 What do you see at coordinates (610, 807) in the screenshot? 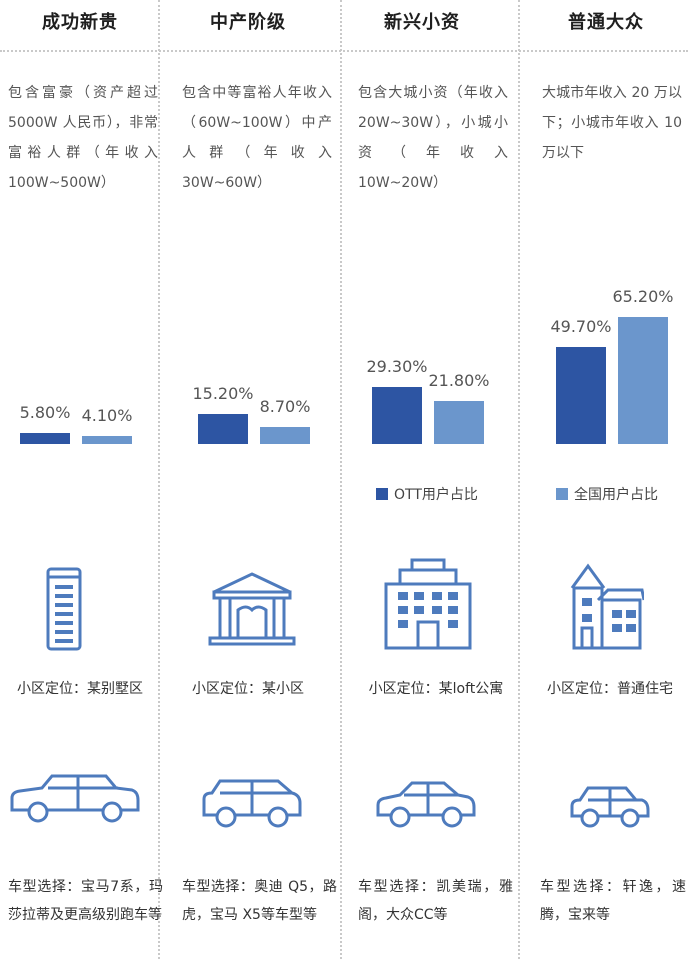
I see `compact-car-icon` at bounding box center [610, 807].